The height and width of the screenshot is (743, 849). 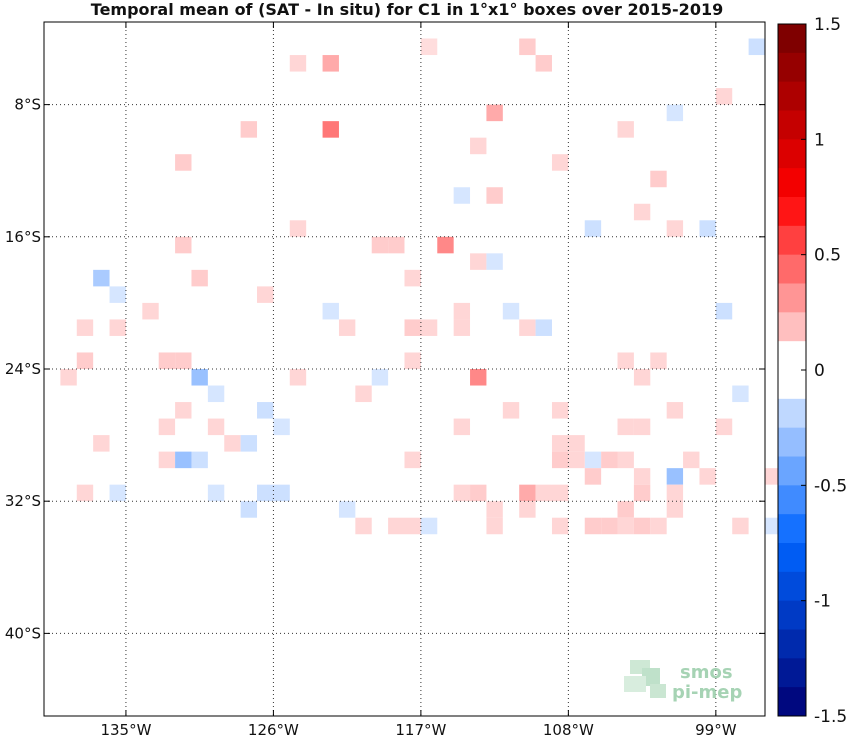 What do you see at coordinates (819, 140) in the screenshot?
I see `colorbar-tick-label: 1` at bounding box center [819, 140].